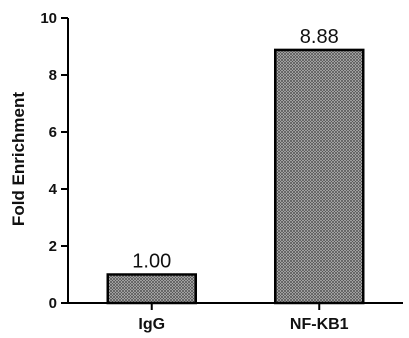  What do you see at coordinates (53, 303) in the screenshot?
I see `y-tick-label: 0` at bounding box center [53, 303].